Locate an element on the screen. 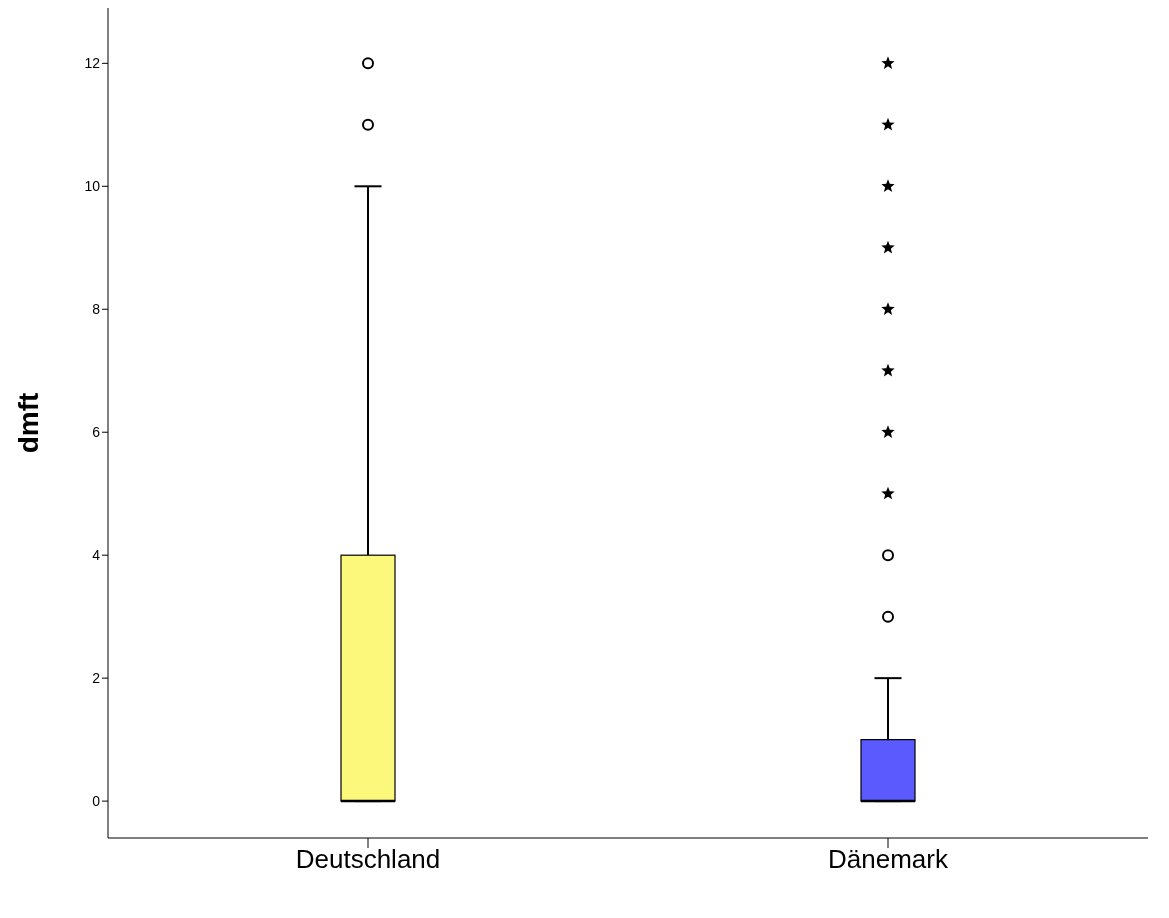 The width and height of the screenshot is (1169, 918). y-tick-label: 8 is located at coordinates (96, 309).